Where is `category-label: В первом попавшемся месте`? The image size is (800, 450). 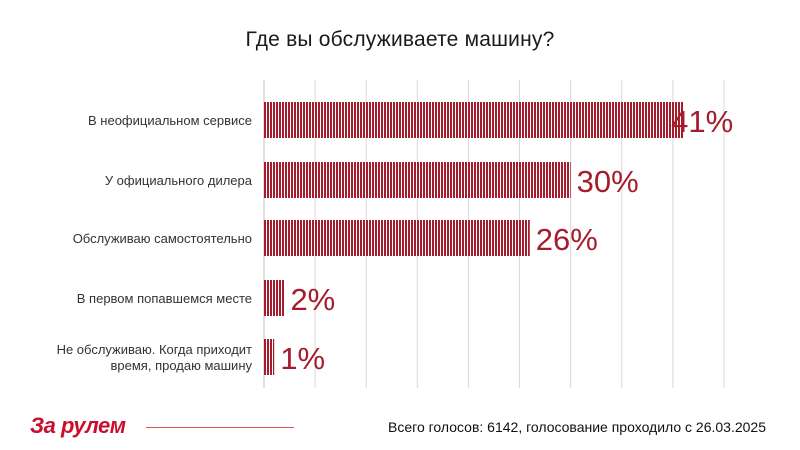 category-label: В первом попавшемся месте is located at coordinates (164, 298).